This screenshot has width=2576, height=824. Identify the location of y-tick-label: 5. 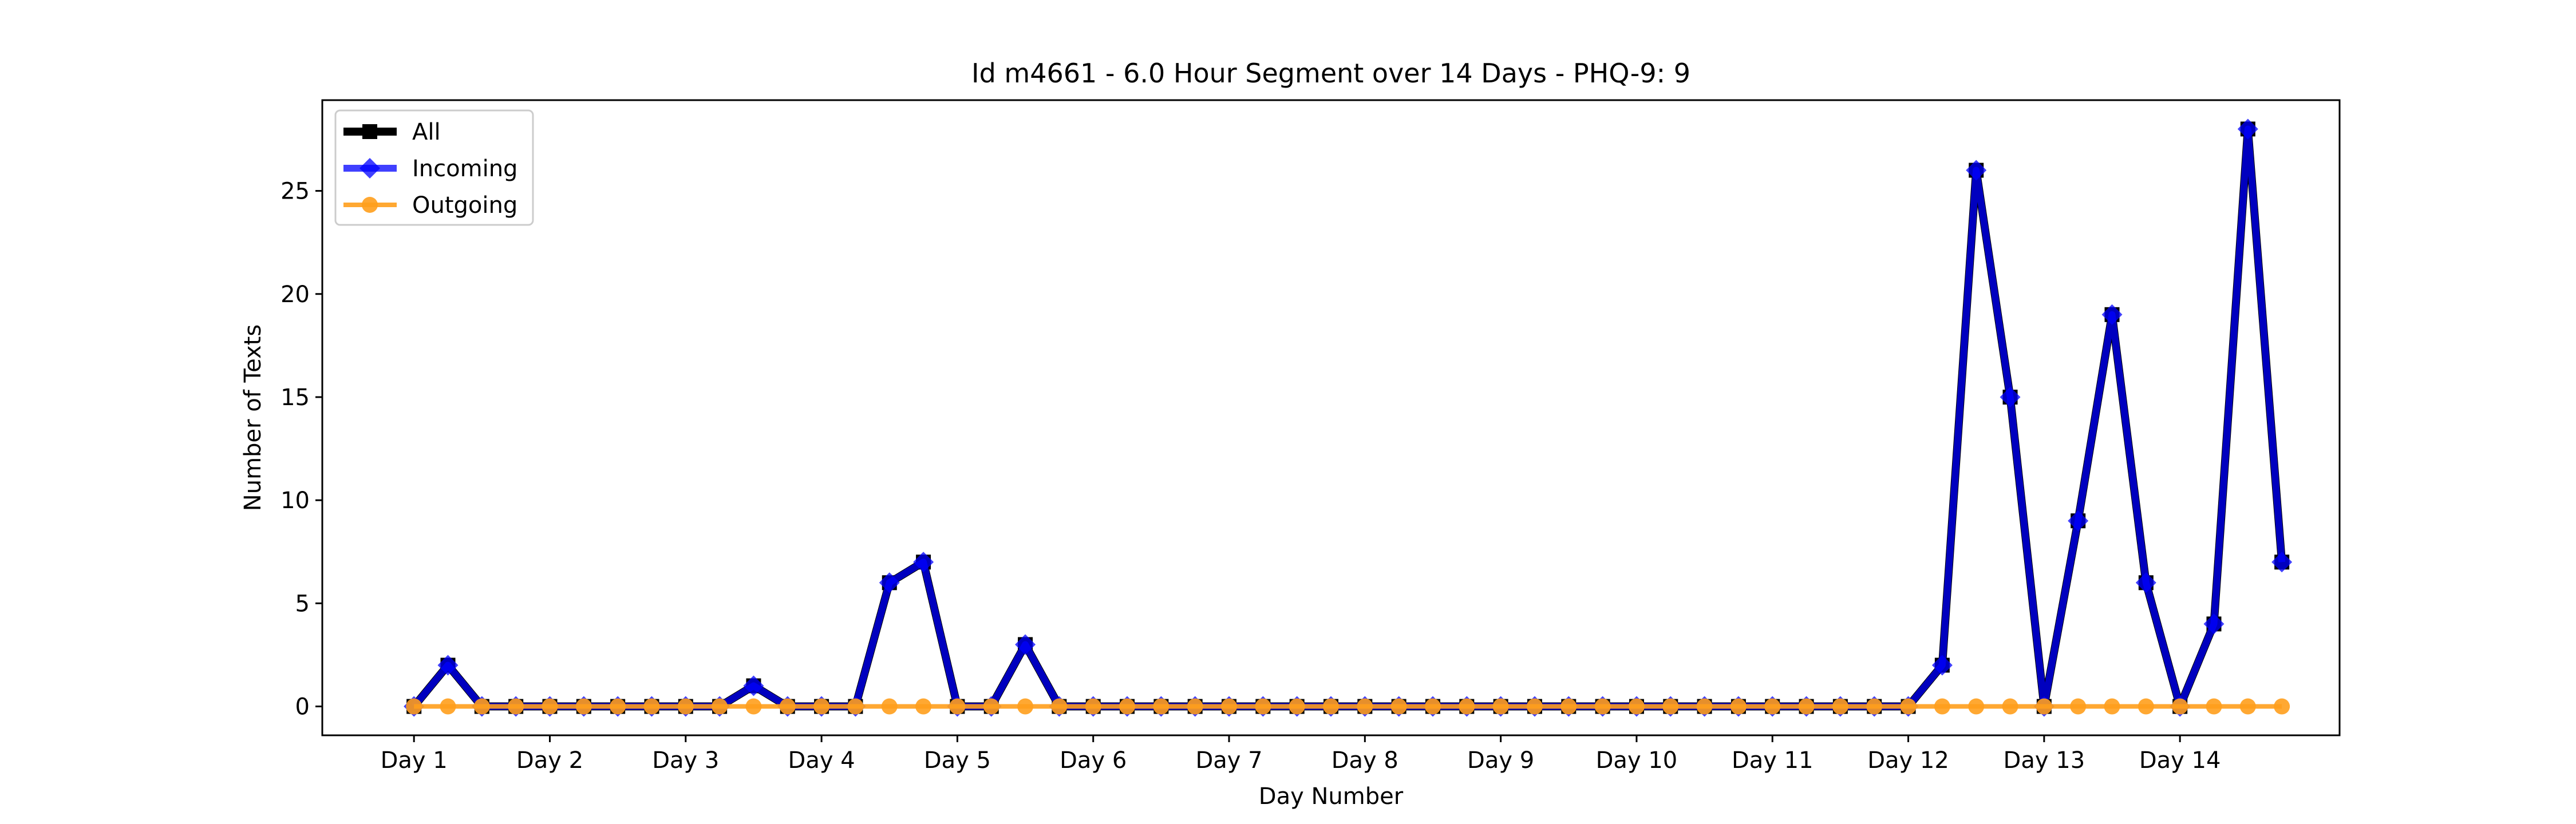
(302, 604).